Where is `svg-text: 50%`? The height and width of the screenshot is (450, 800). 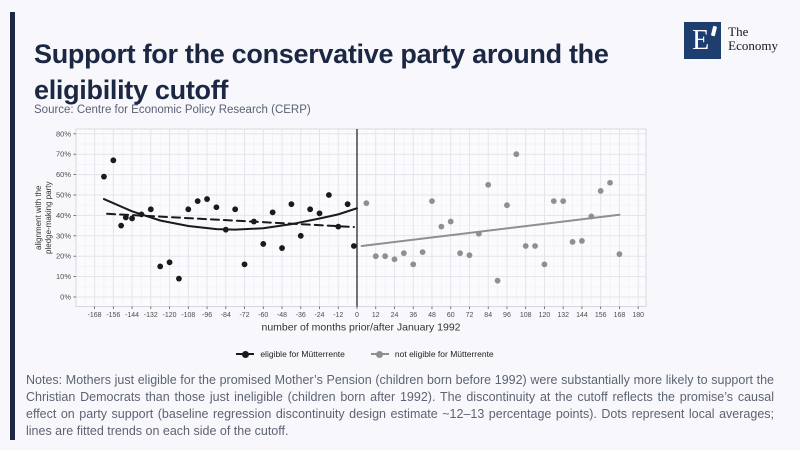 svg-text: 50% is located at coordinates (63, 195).